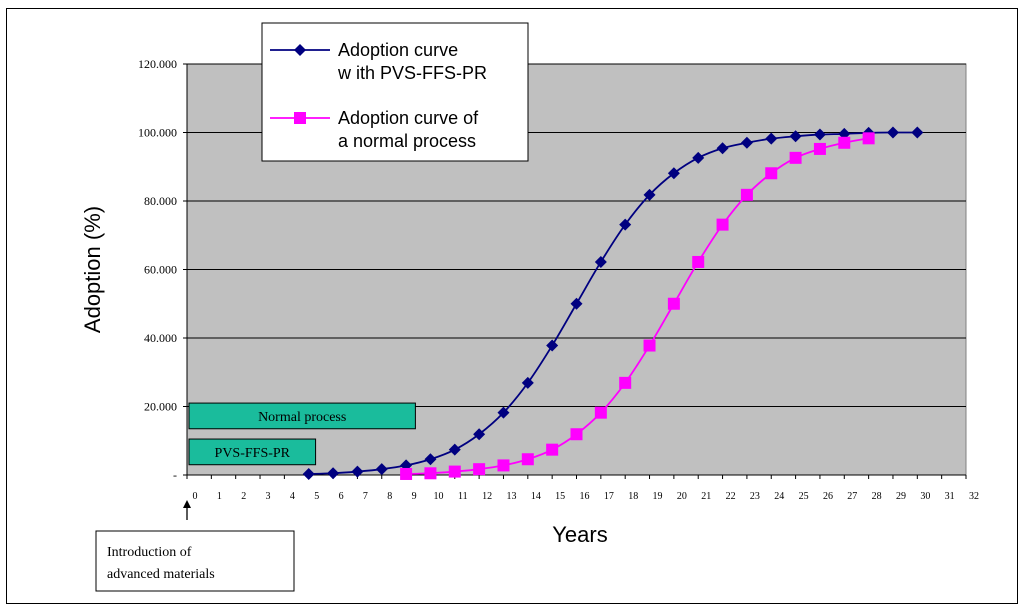  I want to click on x-tick-label: 7, so click(365, 496).